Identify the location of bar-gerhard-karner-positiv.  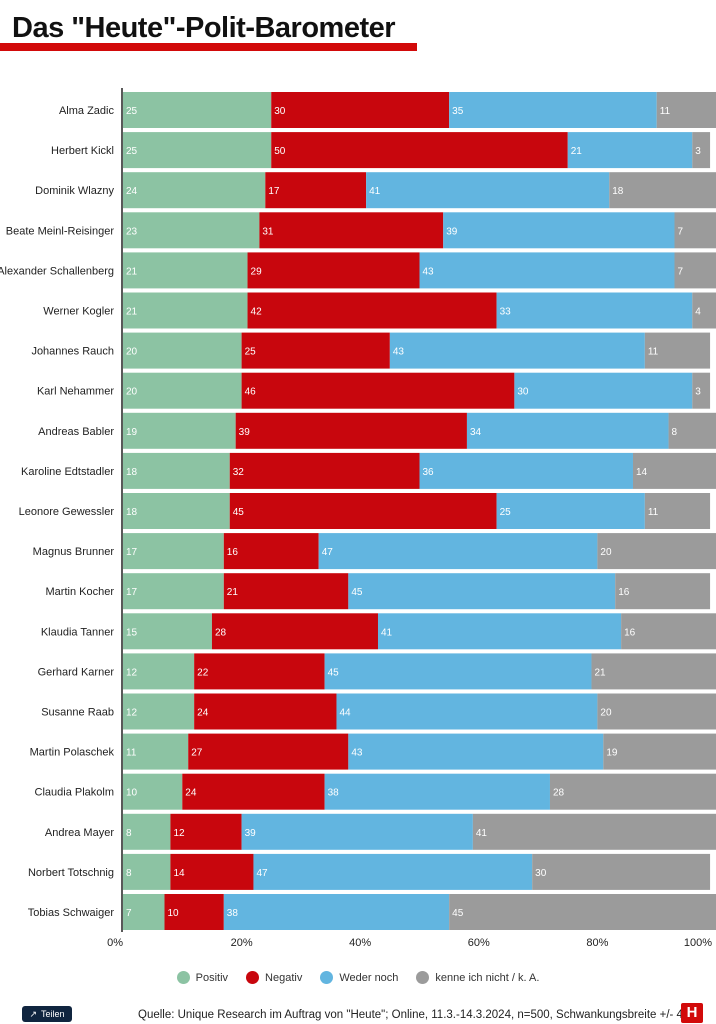
(159, 671).